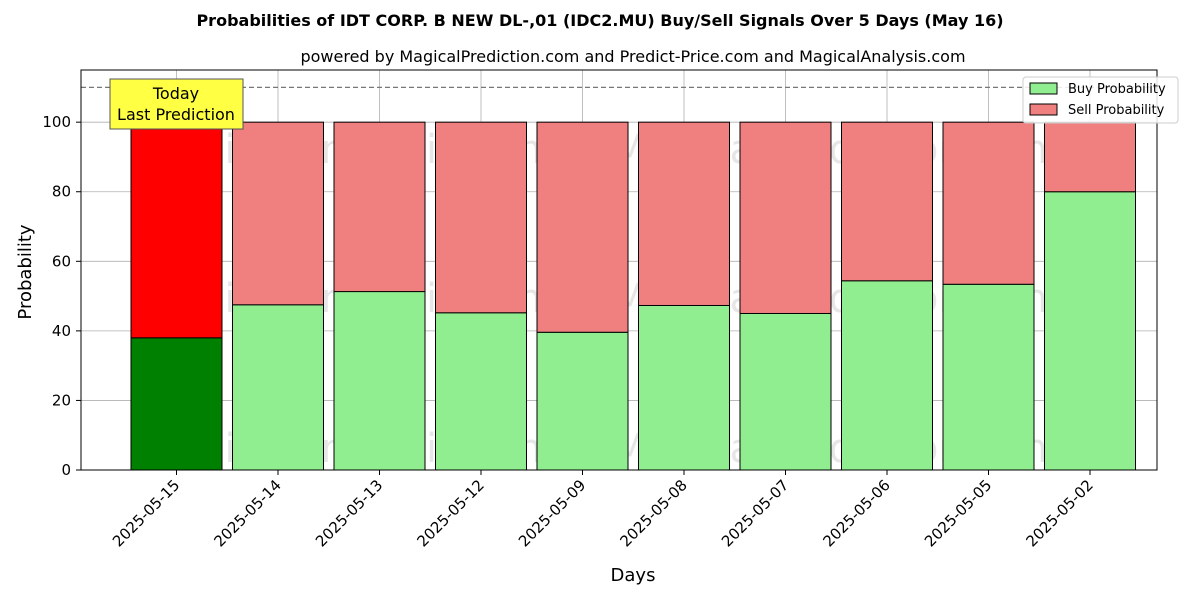 The image size is (1200, 600). I want to click on annotation-background, so click(176, 104).